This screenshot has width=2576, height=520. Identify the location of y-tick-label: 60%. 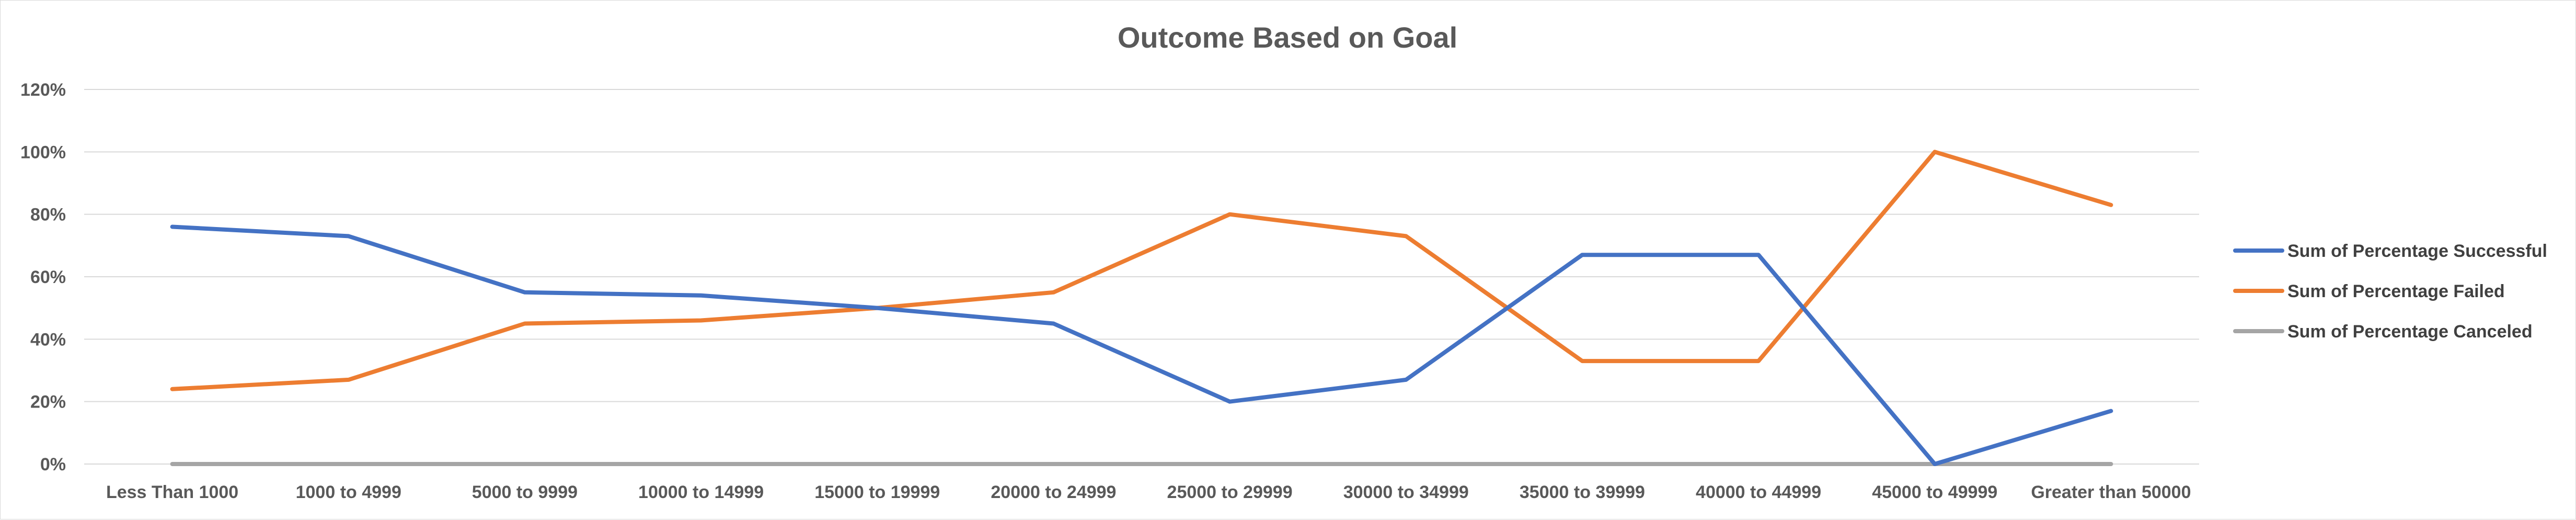
(48, 277).